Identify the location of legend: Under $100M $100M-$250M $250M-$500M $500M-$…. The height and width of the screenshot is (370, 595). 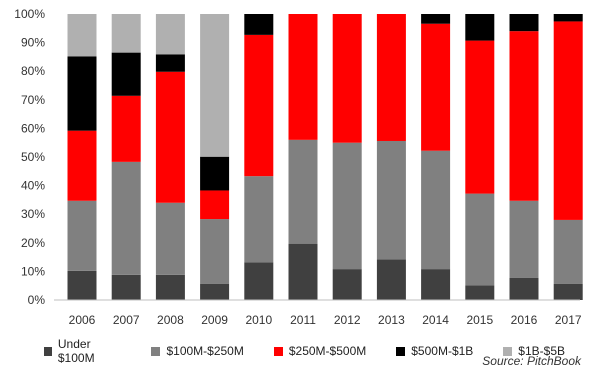
(319, 351).